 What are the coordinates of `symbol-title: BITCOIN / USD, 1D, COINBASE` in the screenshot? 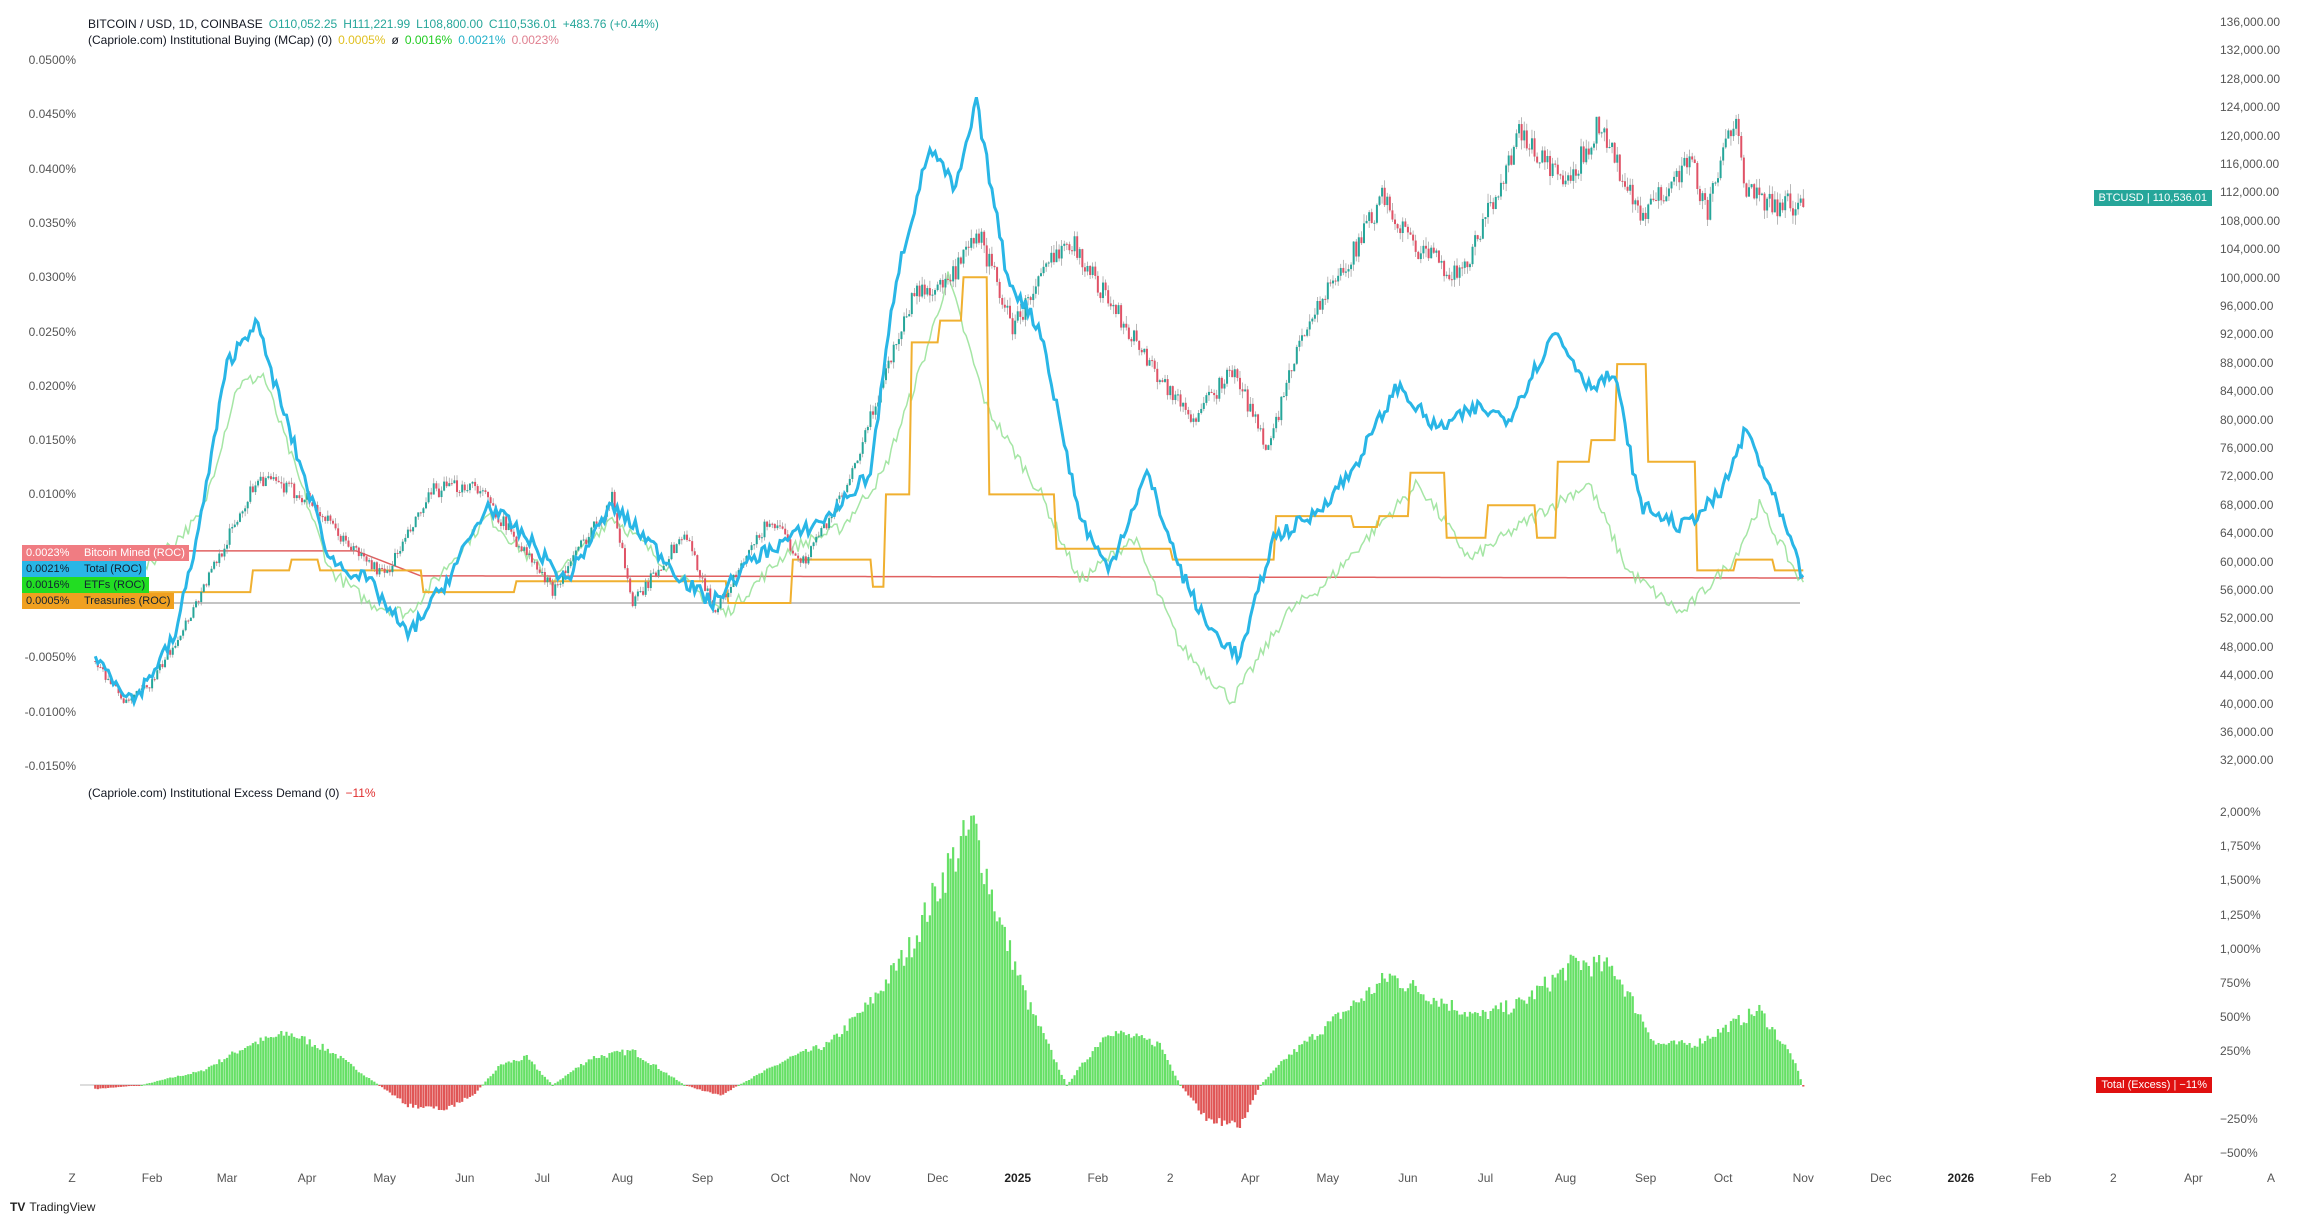 It's located at (175, 24).